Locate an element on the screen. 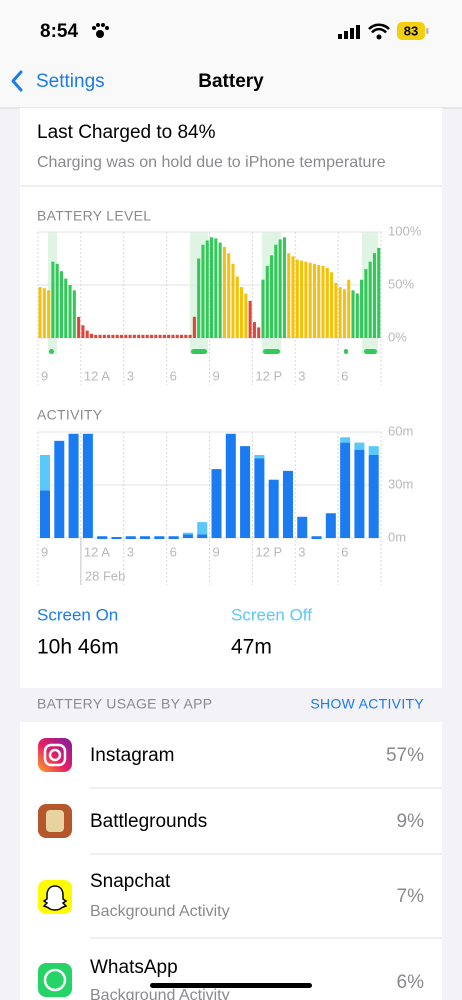  screen-off-time: 47m is located at coordinates (251, 647).